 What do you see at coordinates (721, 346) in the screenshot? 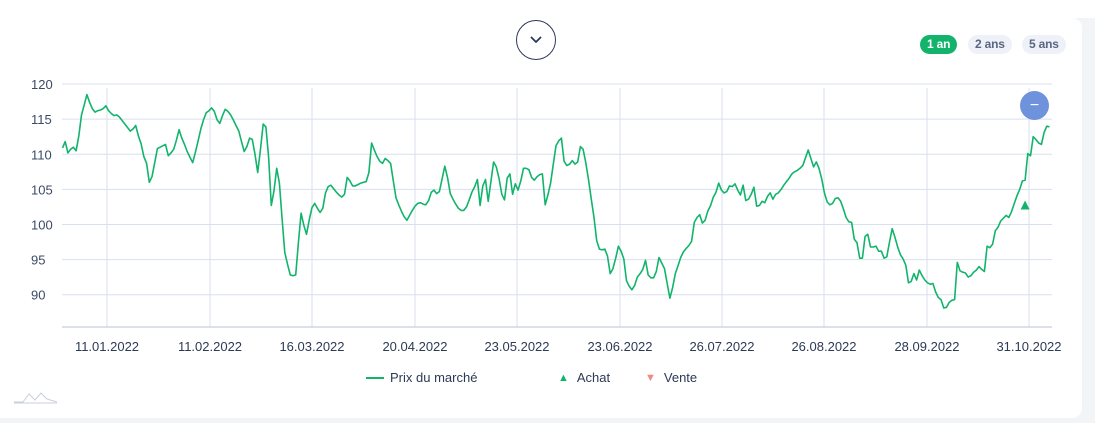
I see `x-tick-label: 26.07.2022` at bounding box center [721, 346].